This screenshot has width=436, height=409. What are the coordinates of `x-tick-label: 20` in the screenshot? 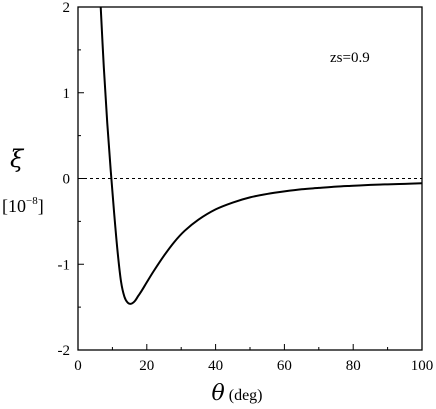 It's located at (146, 366).